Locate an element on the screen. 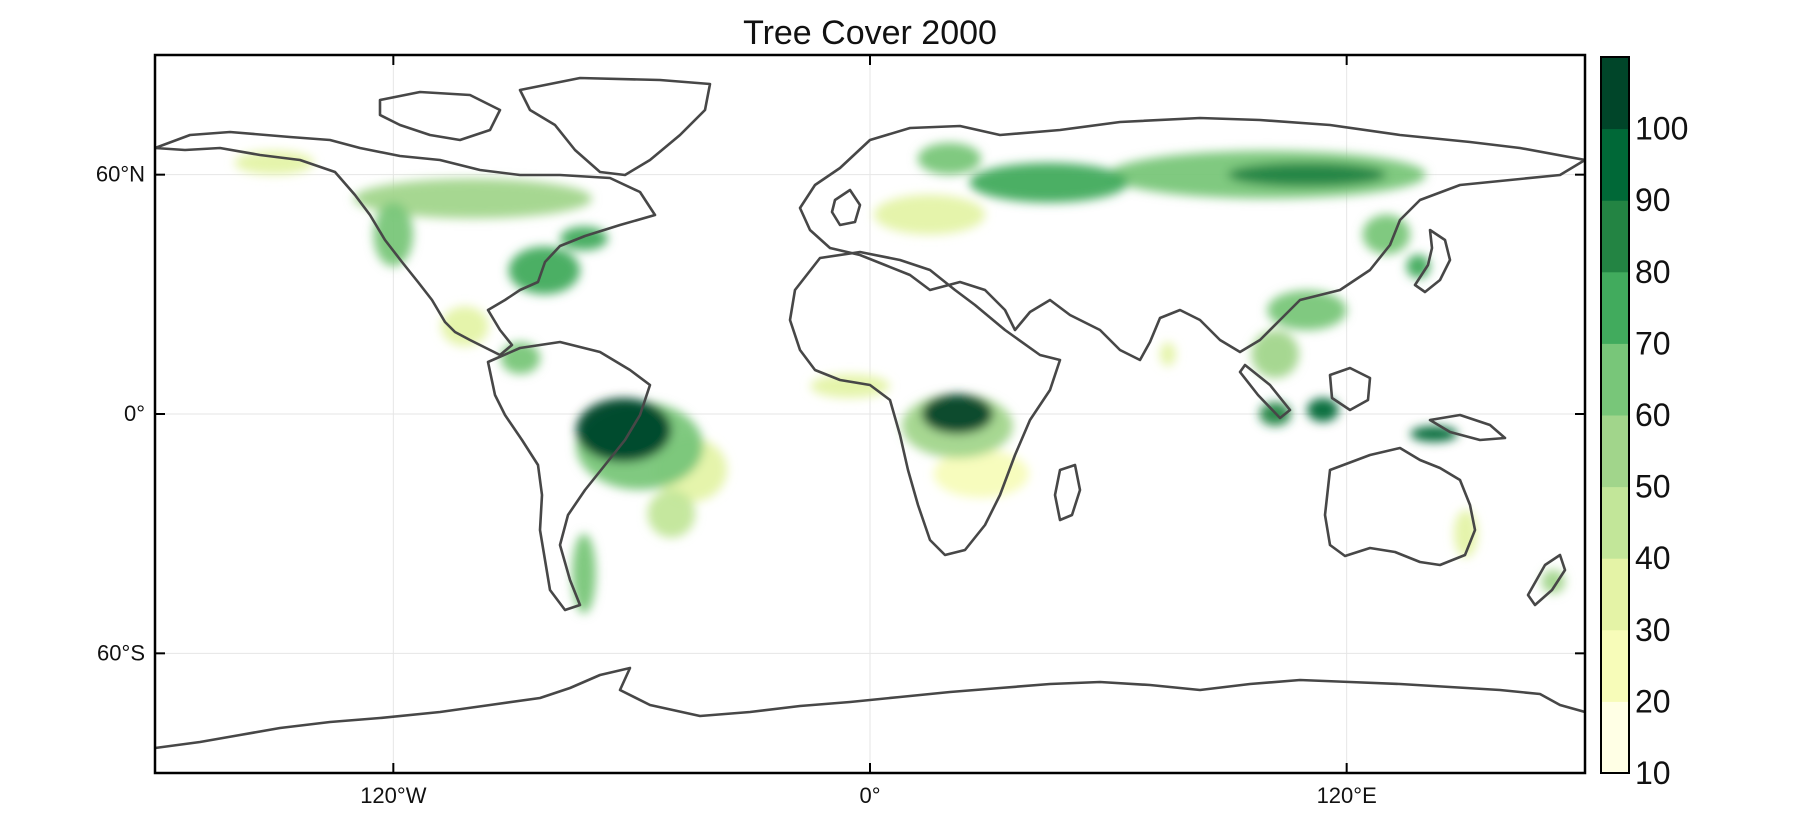  cover-region-russia-west is located at coordinates (1048, 183).